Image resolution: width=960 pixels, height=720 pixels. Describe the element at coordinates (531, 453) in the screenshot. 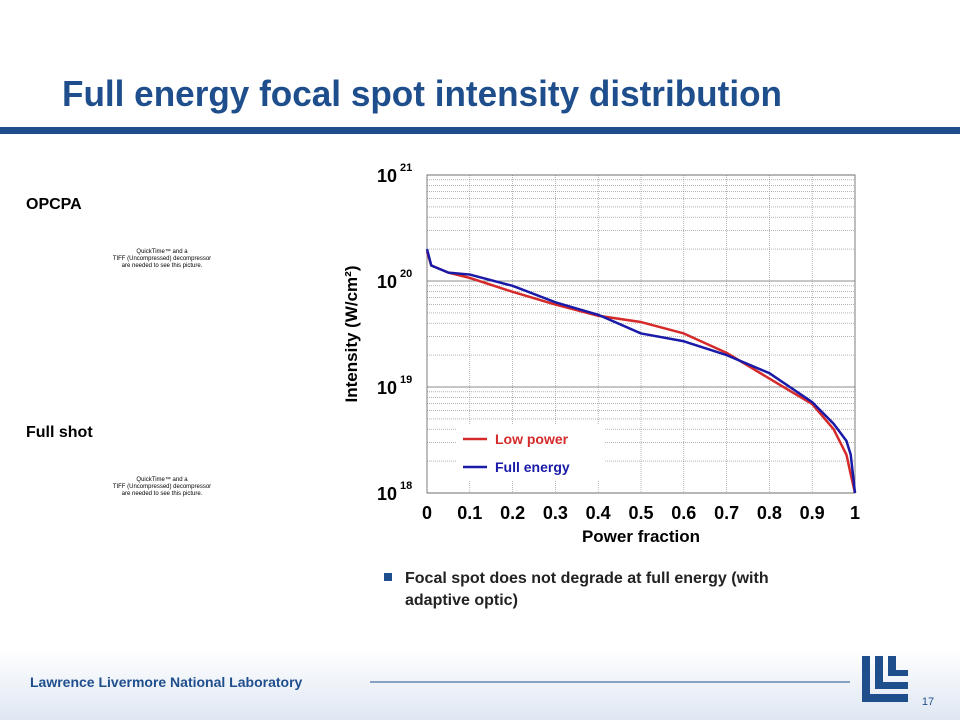

I see `legend-box` at that location.